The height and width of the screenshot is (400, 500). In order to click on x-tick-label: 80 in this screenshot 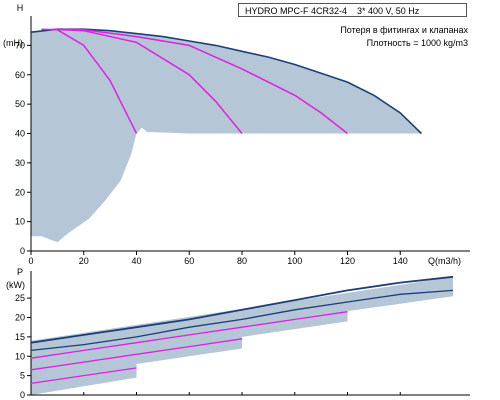, I will do `click(242, 261)`.